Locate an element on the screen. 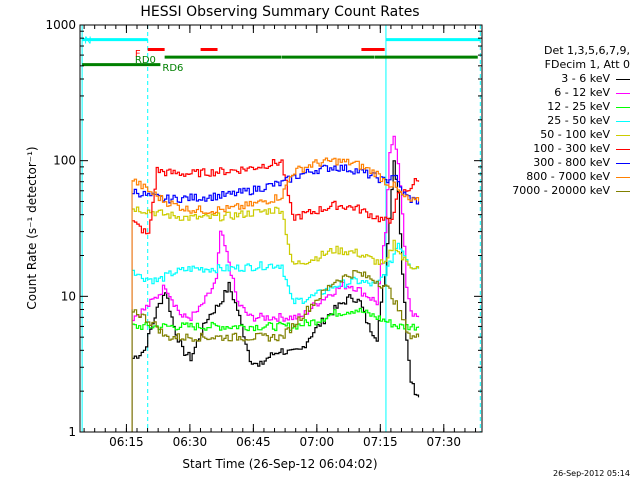 The width and height of the screenshot is (640, 480). x-tick-label: 06:15 is located at coordinates (126, 442).